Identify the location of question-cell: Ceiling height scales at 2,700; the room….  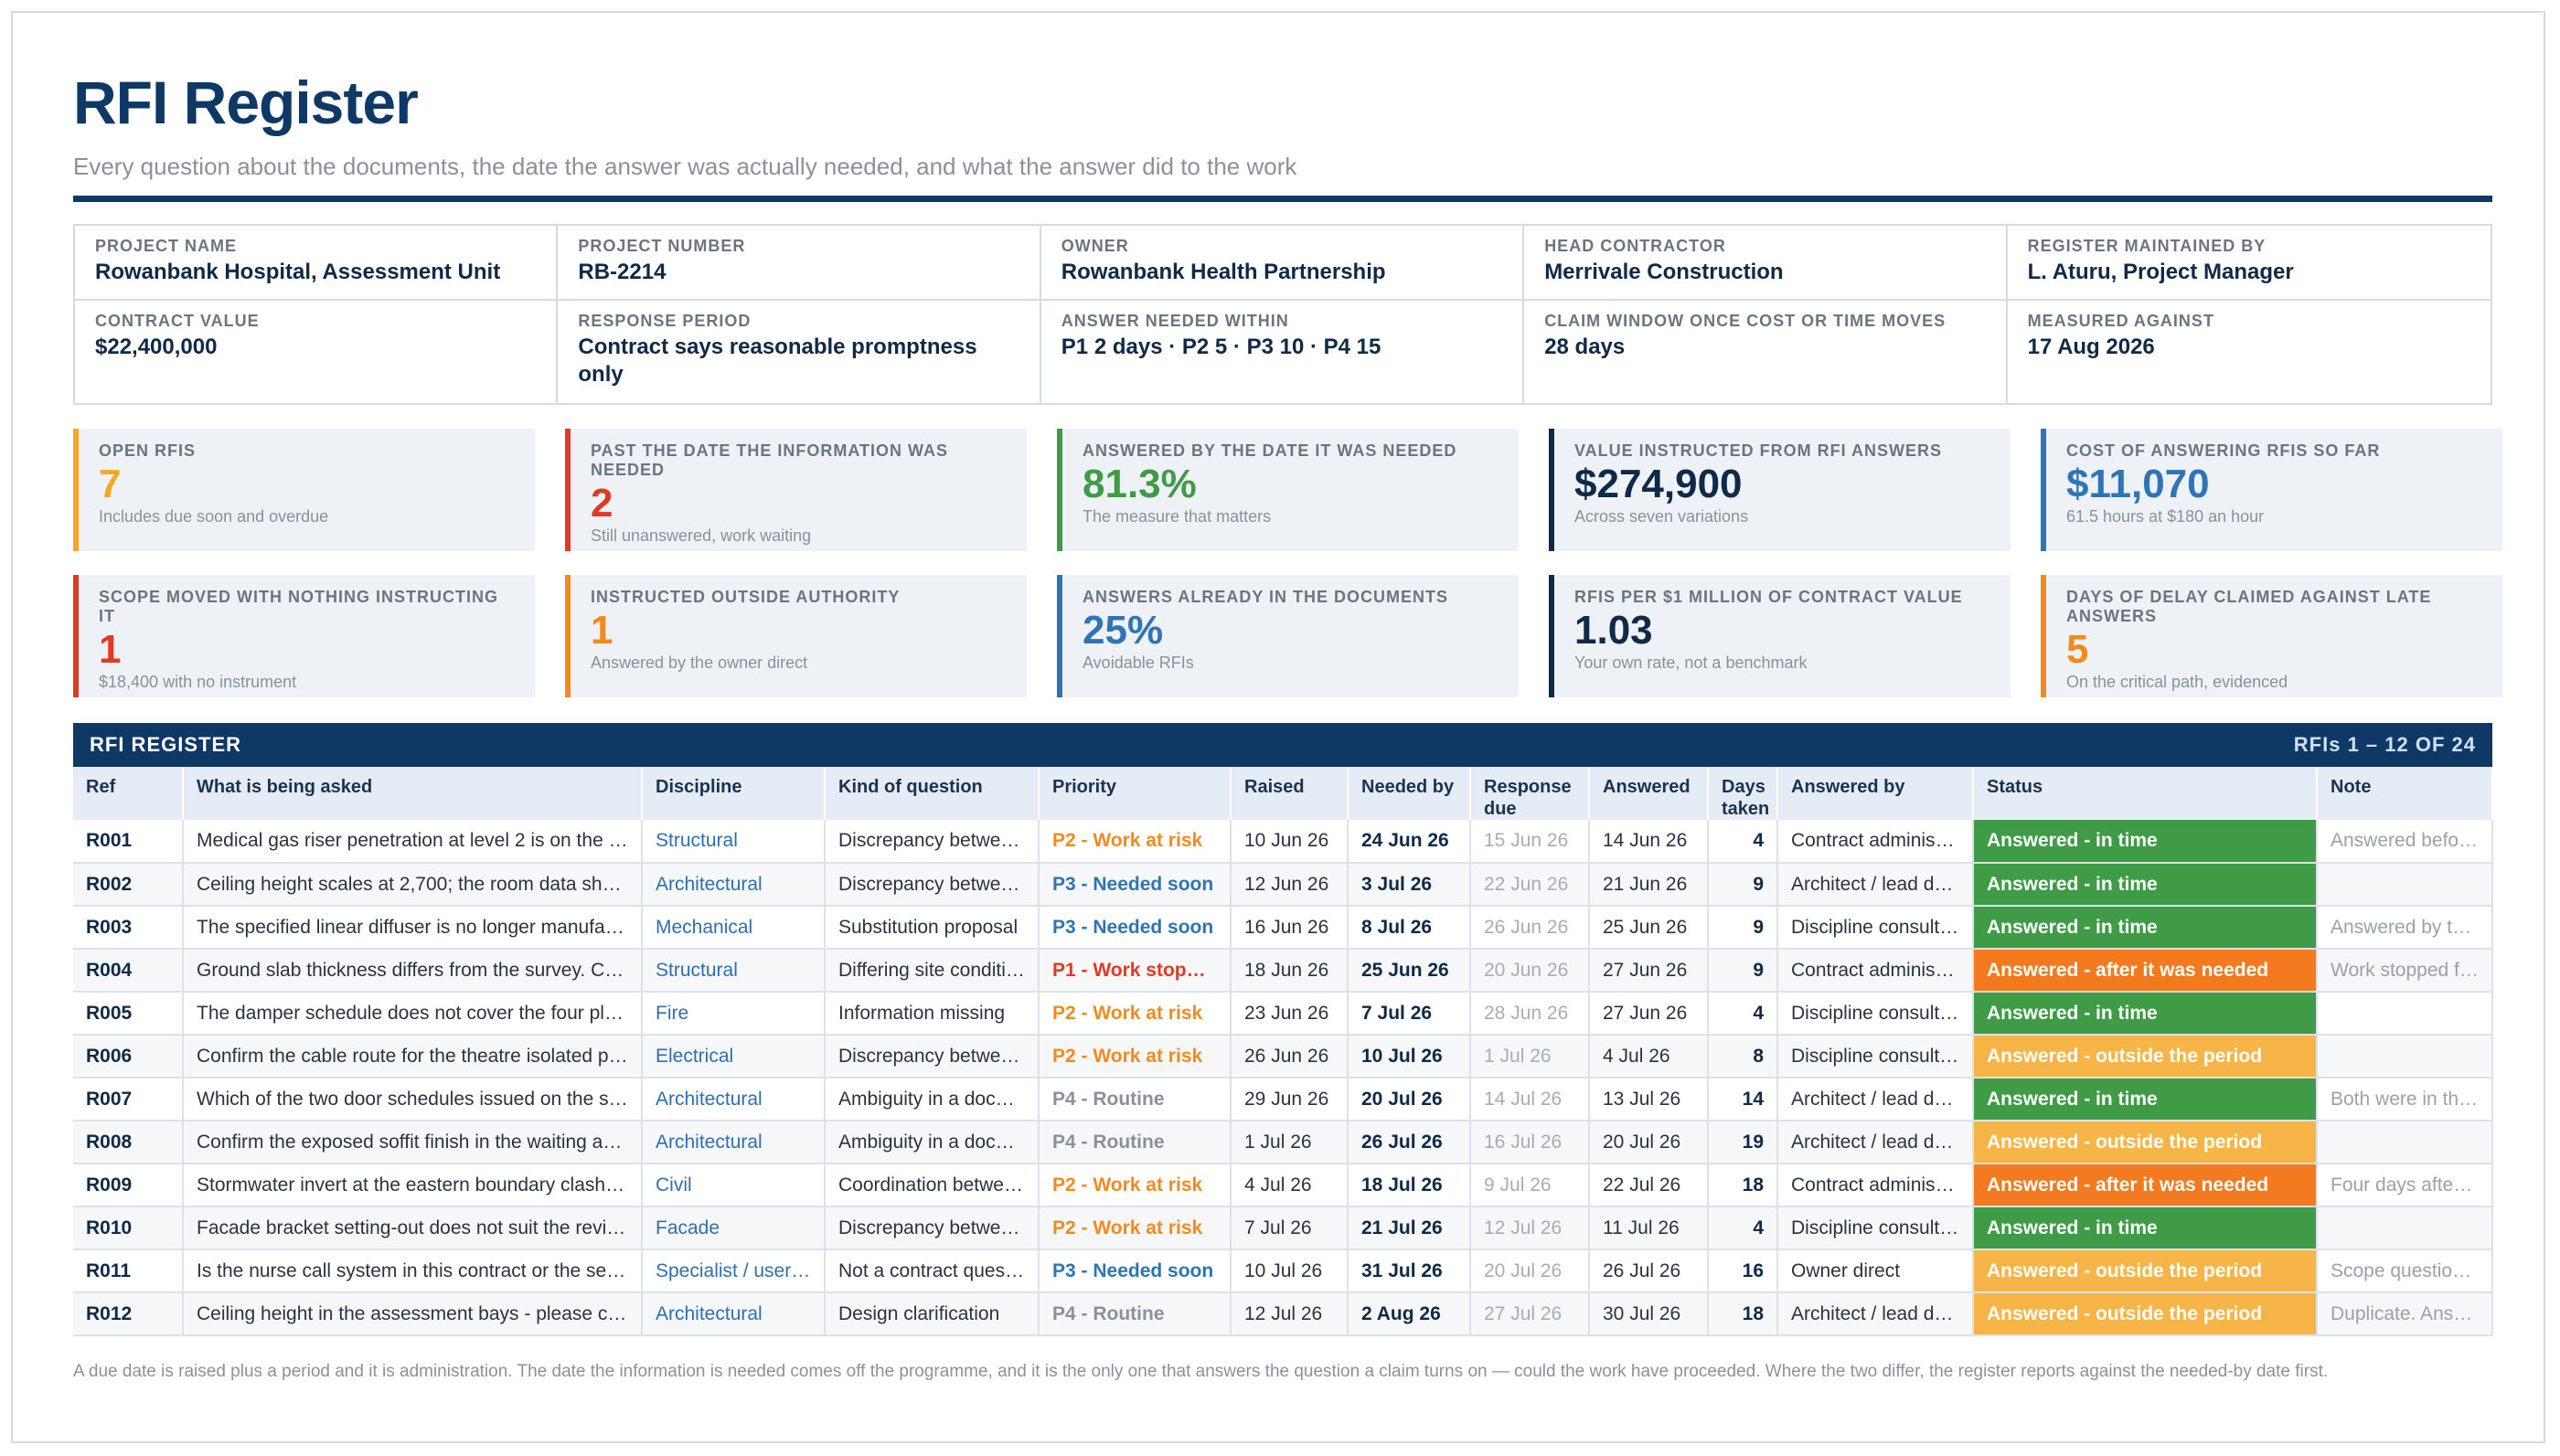
(413, 885).